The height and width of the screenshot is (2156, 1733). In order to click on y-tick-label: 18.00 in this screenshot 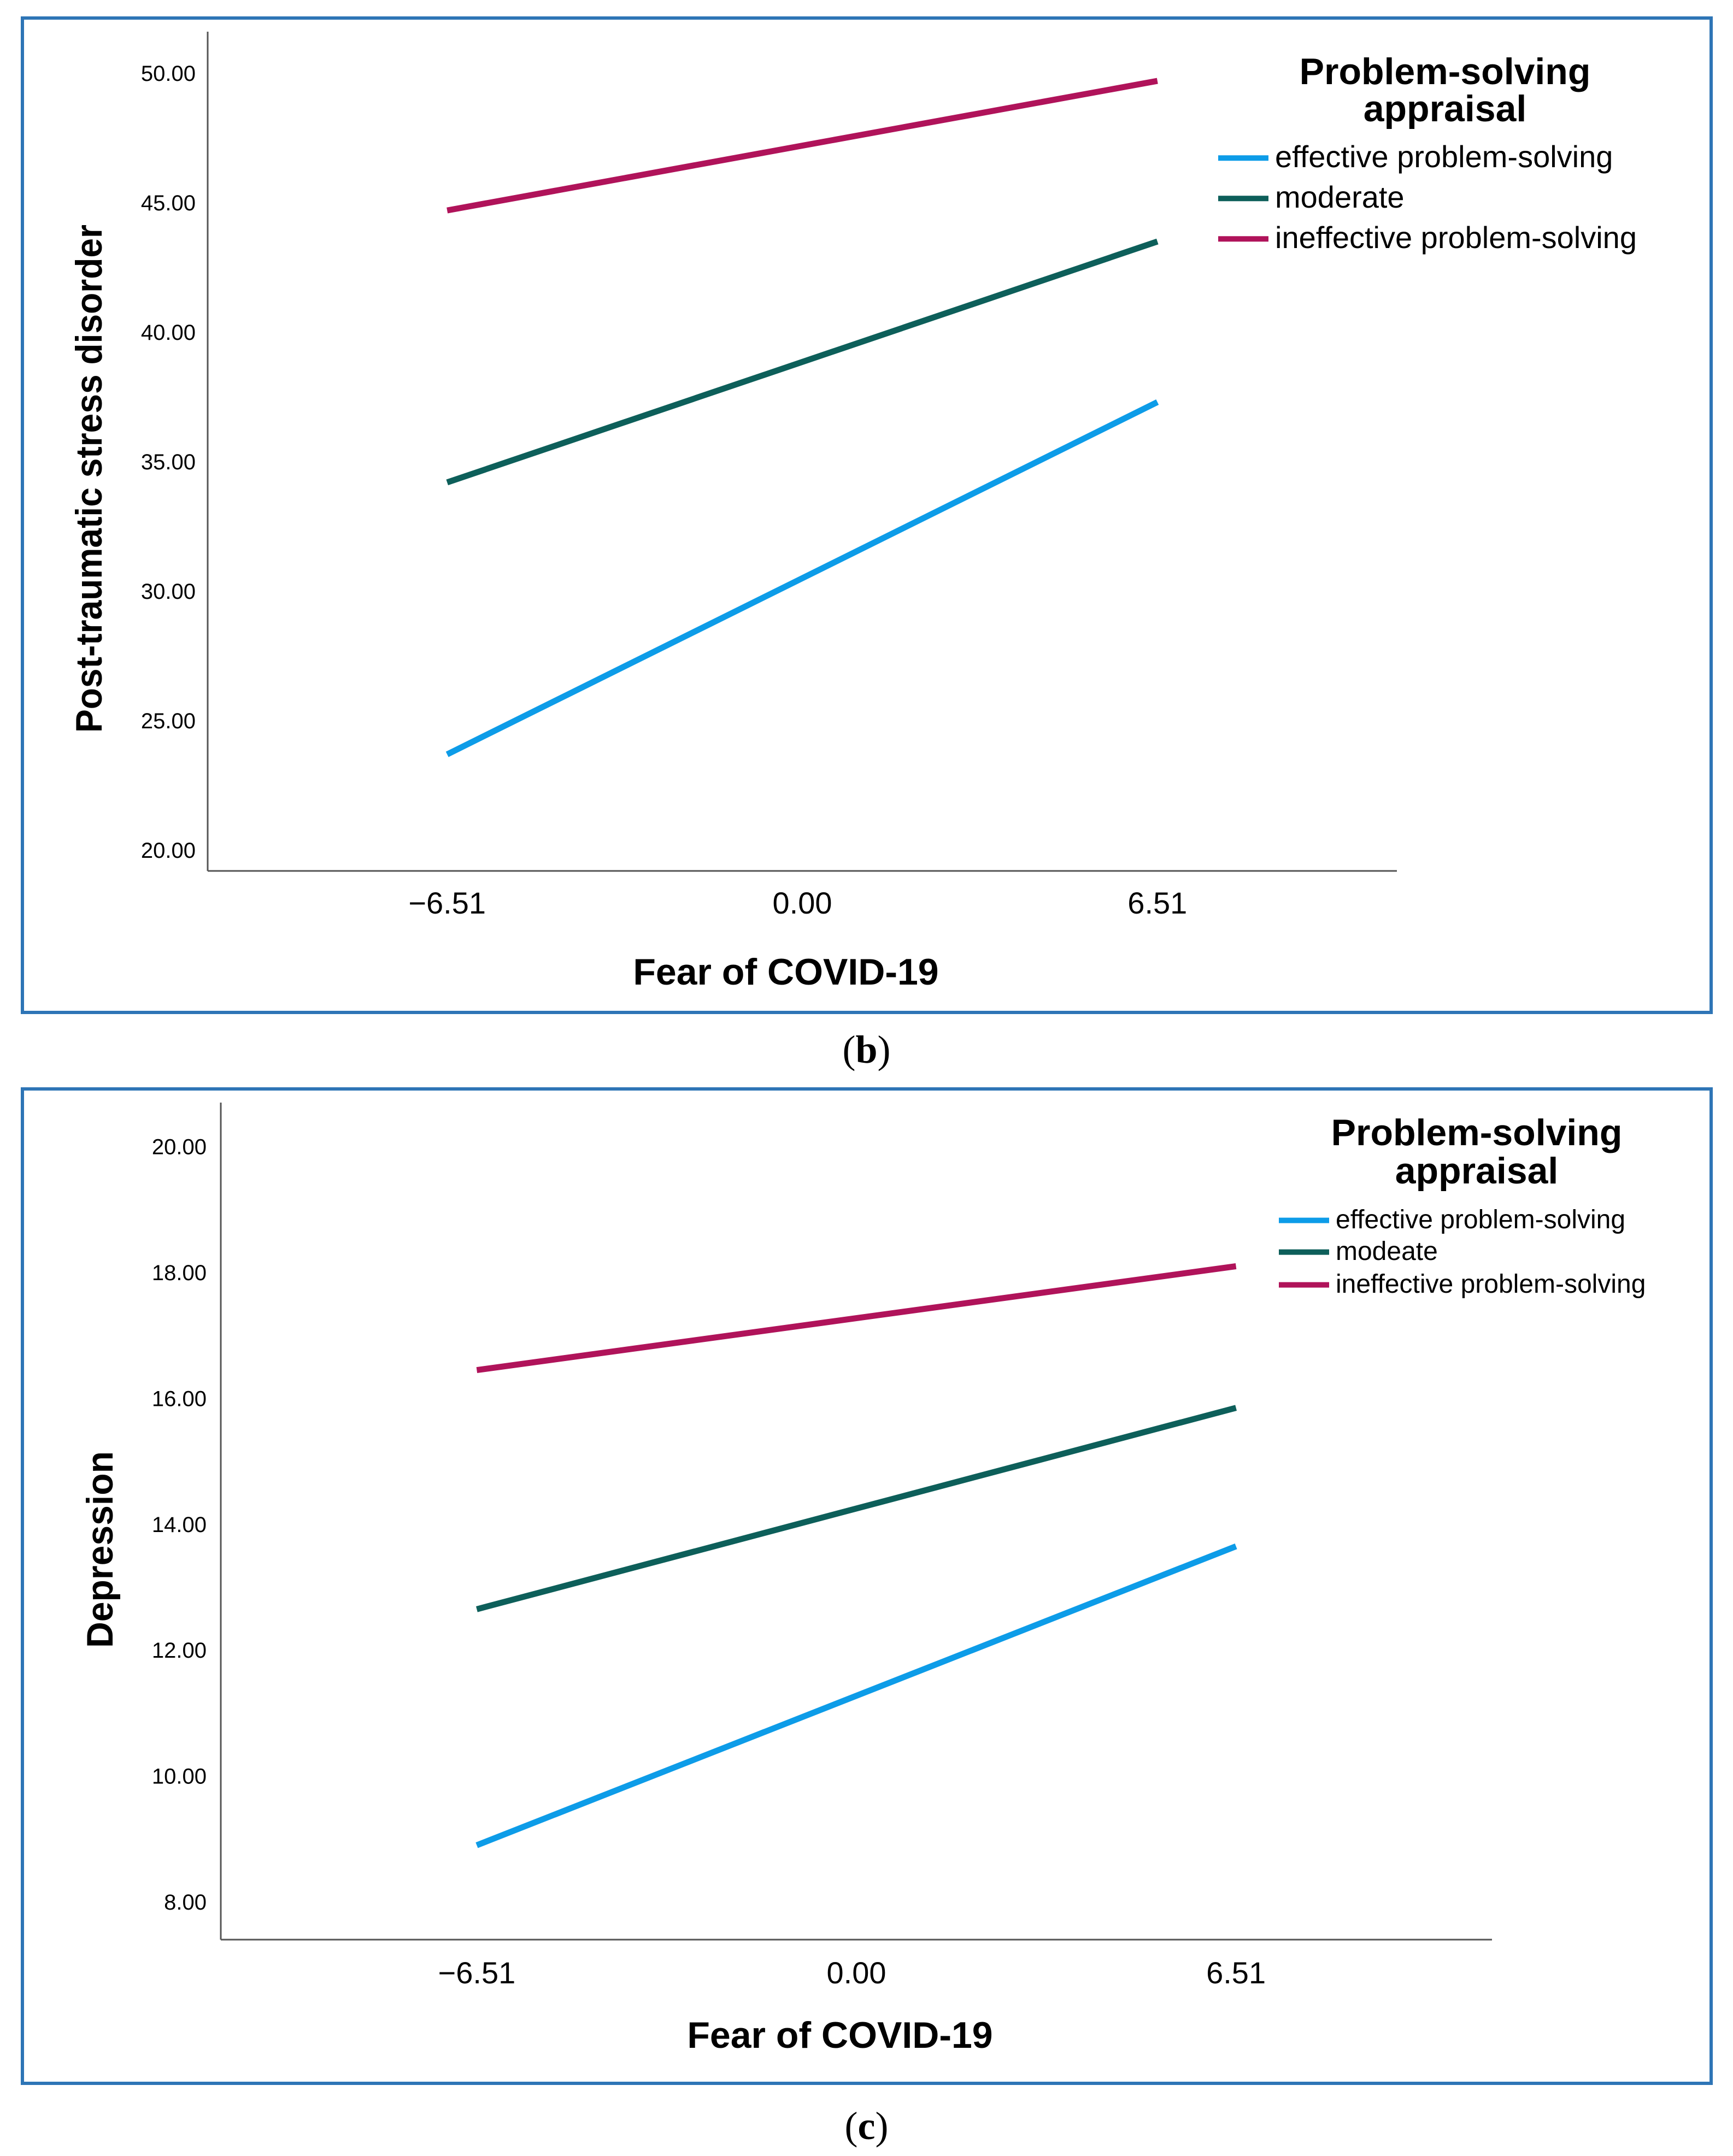, I will do `click(180, 1273)`.